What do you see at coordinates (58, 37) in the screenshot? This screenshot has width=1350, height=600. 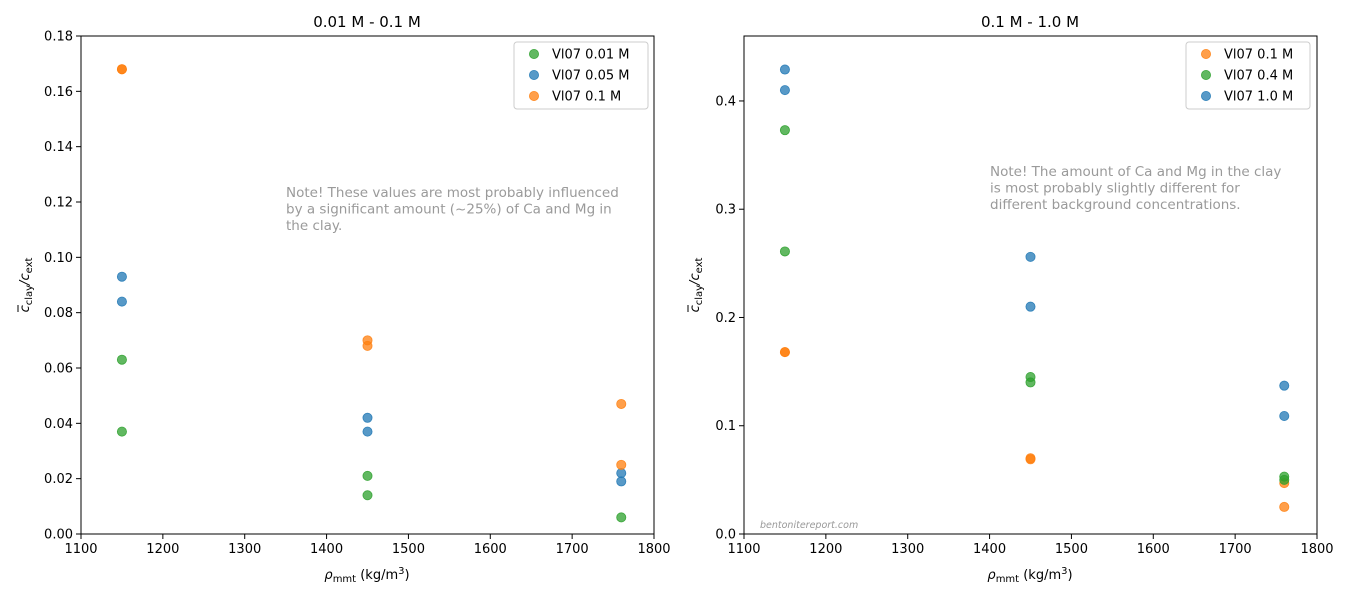 I see `left-y-tick-label: 0.18` at bounding box center [58, 37].